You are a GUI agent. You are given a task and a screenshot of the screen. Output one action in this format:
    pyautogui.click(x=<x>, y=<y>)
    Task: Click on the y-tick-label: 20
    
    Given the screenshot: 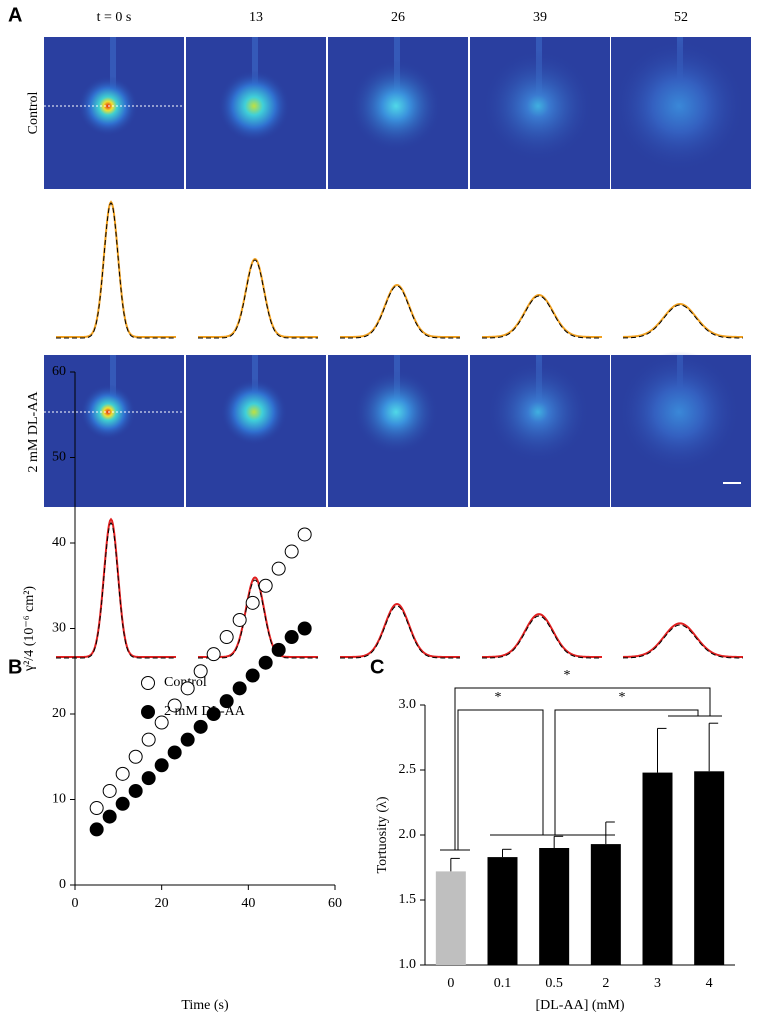 What is the action you would take?
    pyautogui.click(x=59, y=713)
    